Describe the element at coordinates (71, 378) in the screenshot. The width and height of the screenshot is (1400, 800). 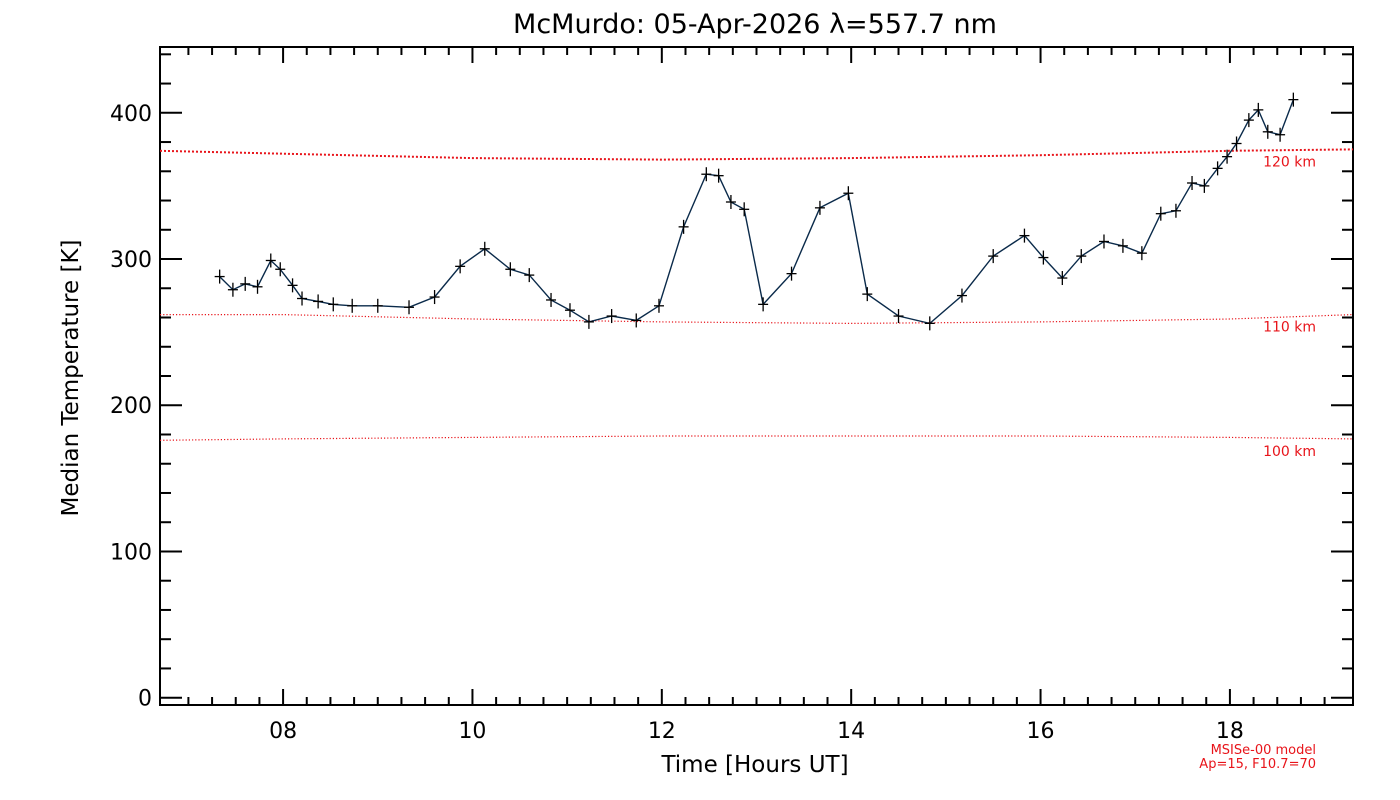
I see `y-axis-label: Median Temperature [K]` at that location.